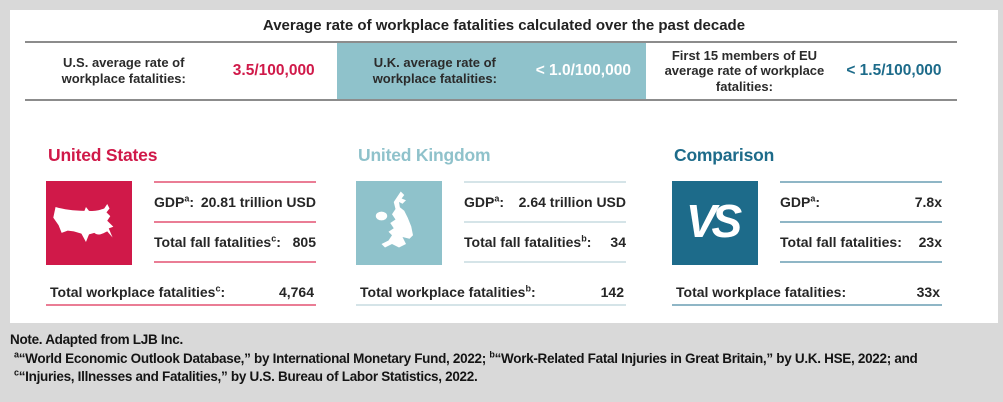  Describe the element at coordinates (273, 70) in the screenshot. I see `summary-us-value: 3.5/100,000` at that location.